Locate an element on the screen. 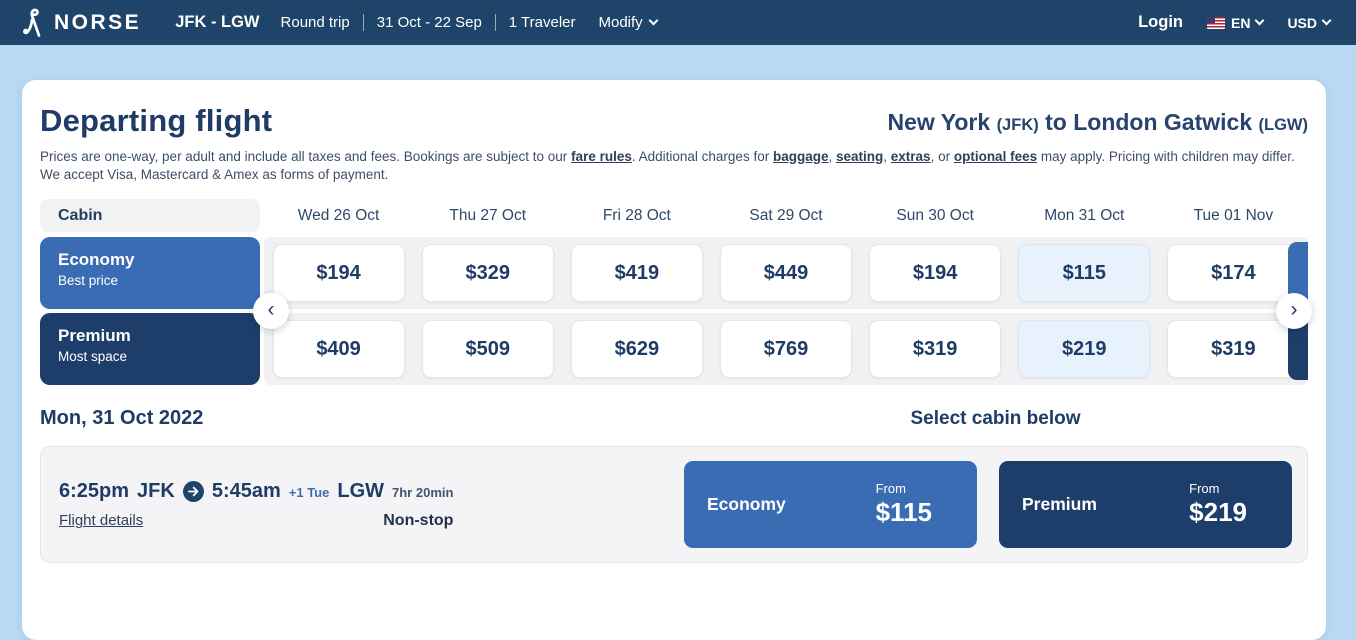 The height and width of the screenshot is (640, 1356). flight-arrow-icon is located at coordinates (193, 491).